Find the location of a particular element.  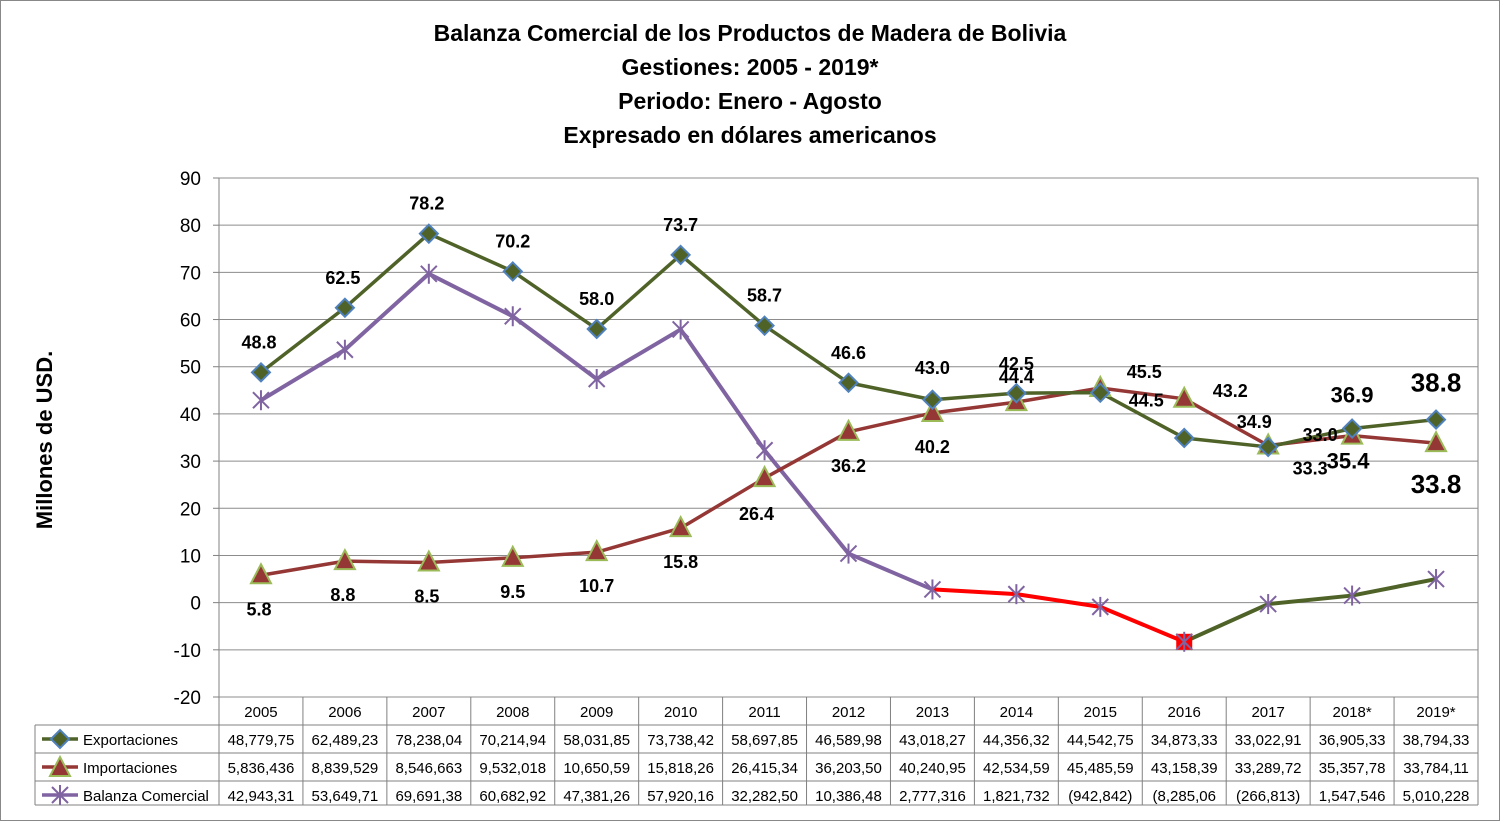

exportaciones-data-label: 44.4 is located at coordinates (1016, 377).